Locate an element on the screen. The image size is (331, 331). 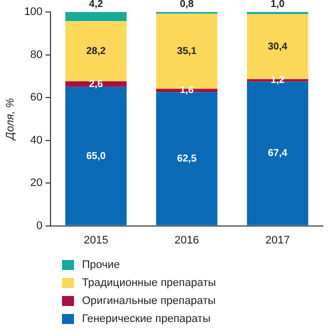
legend-label: Прочие is located at coordinates (101, 265).